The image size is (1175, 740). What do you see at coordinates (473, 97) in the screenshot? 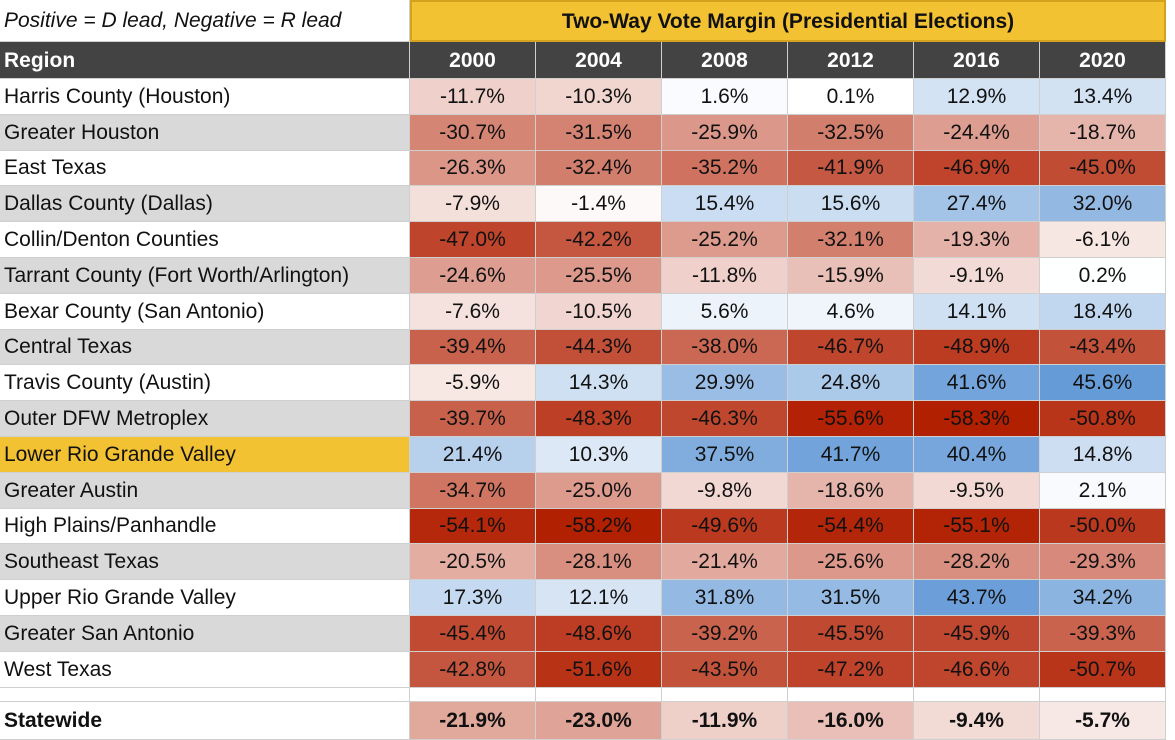
I see `margin-cell: -11.7%` at bounding box center [473, 97].